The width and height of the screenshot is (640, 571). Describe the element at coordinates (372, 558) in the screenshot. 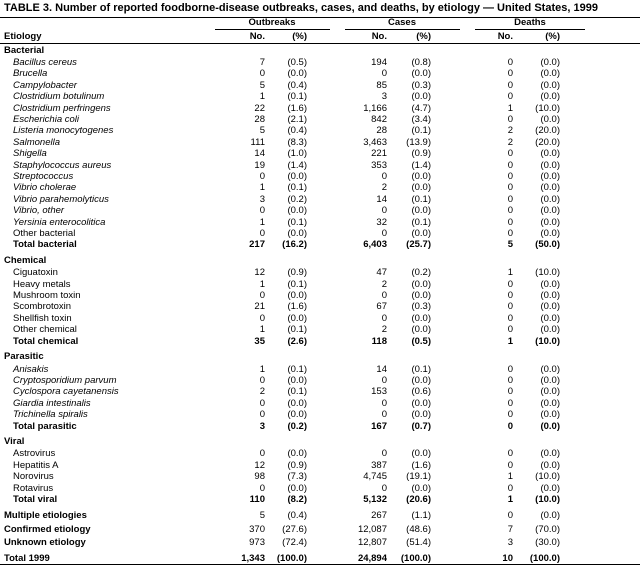

I see `cell: 24,894` at that location.